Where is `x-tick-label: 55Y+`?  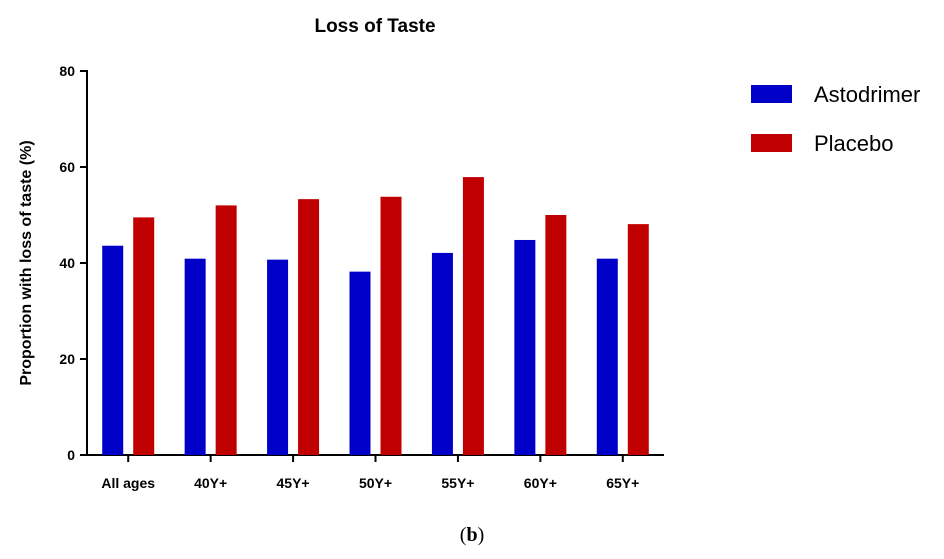
x-tick-label: 55Y+ is located at coordinates (457, 483).